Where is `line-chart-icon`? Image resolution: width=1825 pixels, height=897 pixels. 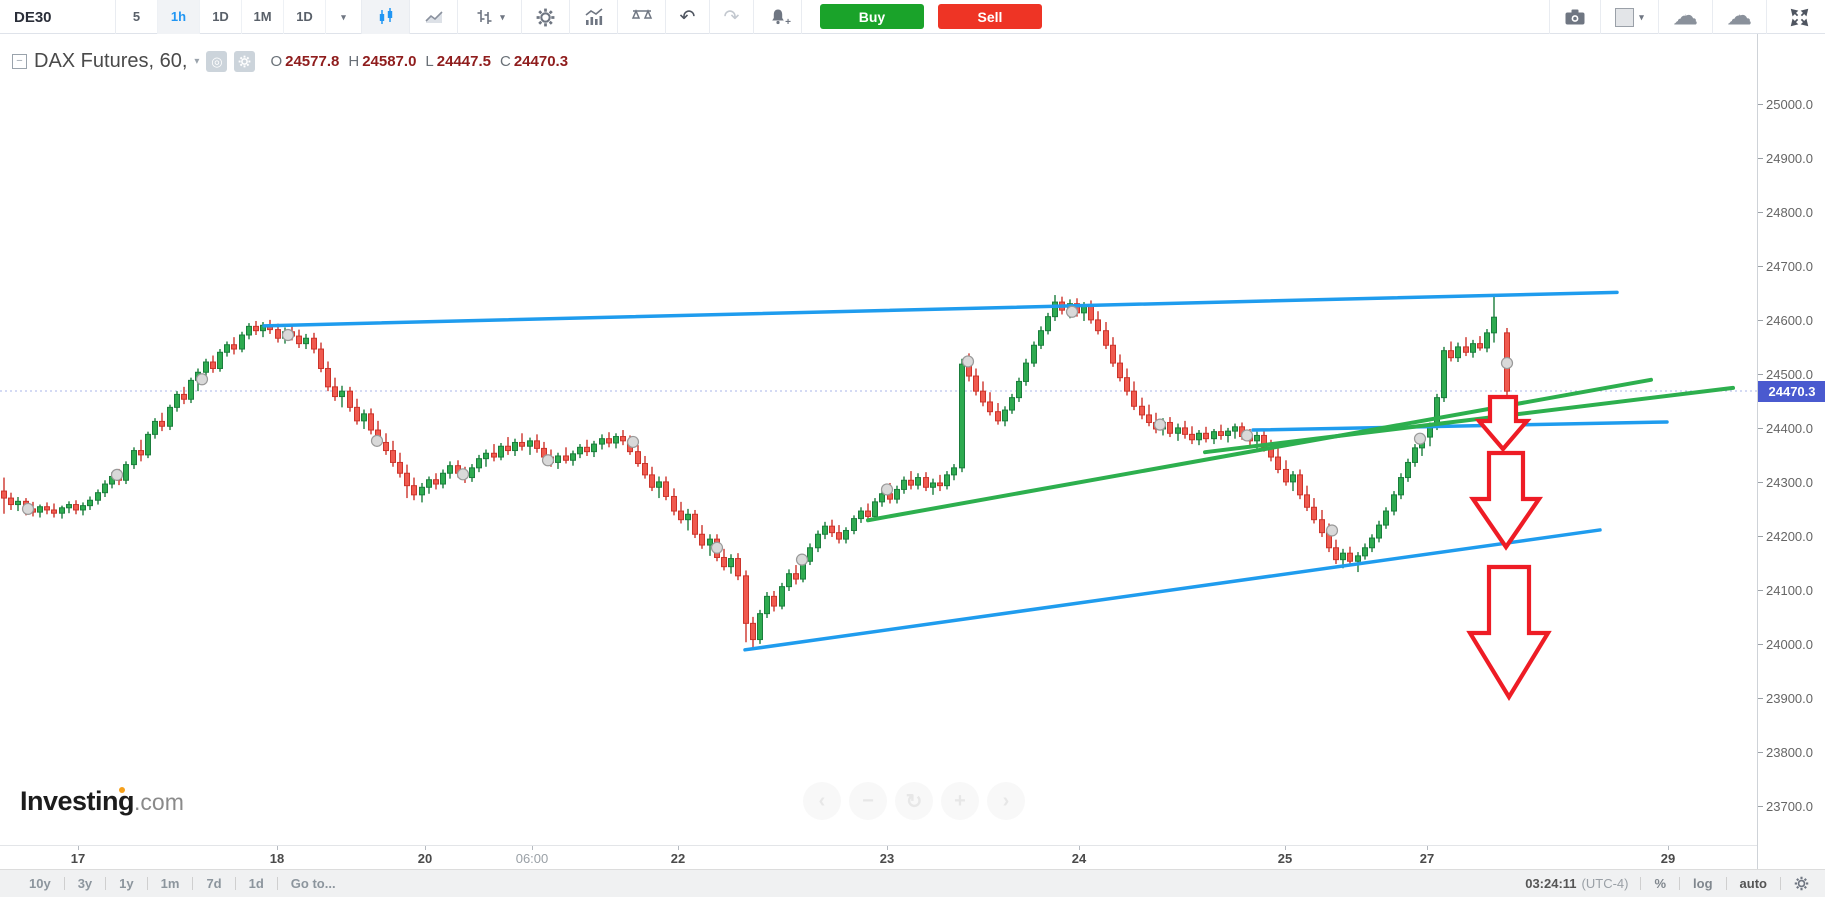 line-chart-icon is located at coordinates (433, 17).